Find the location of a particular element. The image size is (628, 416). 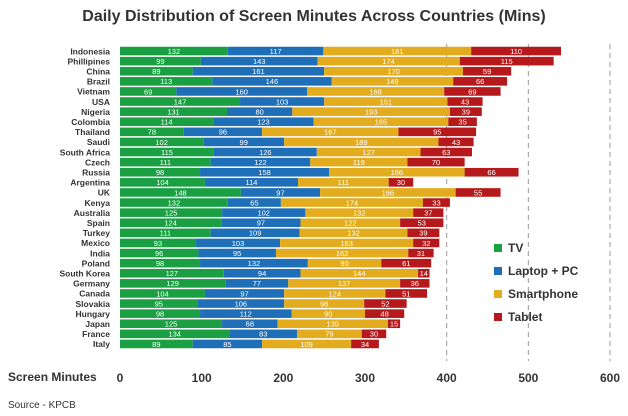

data-label: 113 is located at coordinates (166, 81).